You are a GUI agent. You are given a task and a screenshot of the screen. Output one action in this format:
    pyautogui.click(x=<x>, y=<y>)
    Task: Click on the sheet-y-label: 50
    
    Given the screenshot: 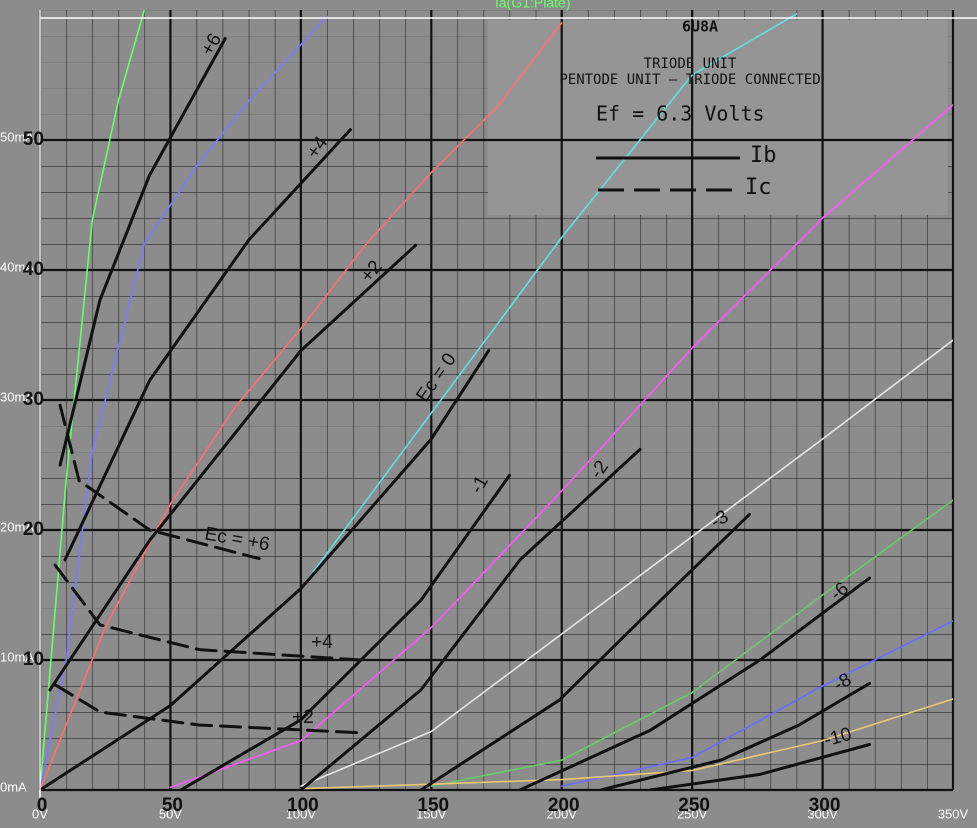 What is the action you would take?
    pyautogui.click(x=33, y=139)
    